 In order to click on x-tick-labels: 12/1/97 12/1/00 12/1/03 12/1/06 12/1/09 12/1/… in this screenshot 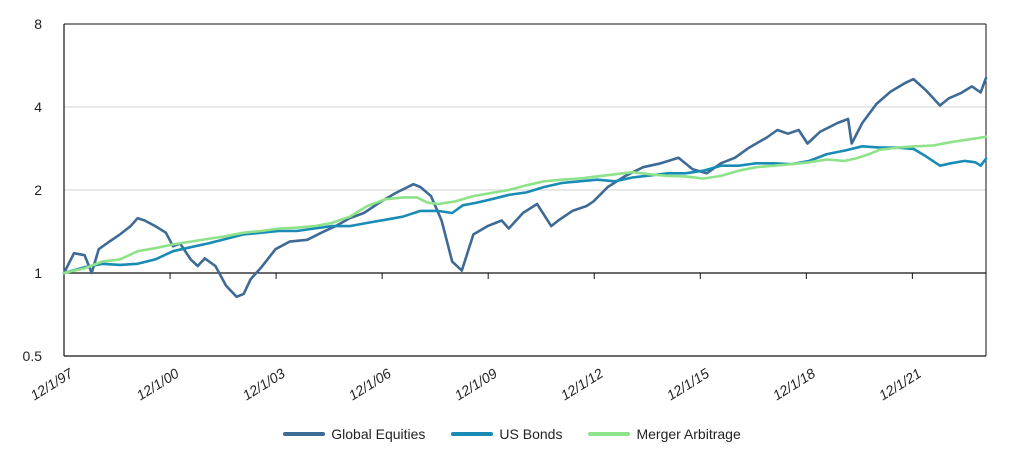, I will do `click(475, 383)`.